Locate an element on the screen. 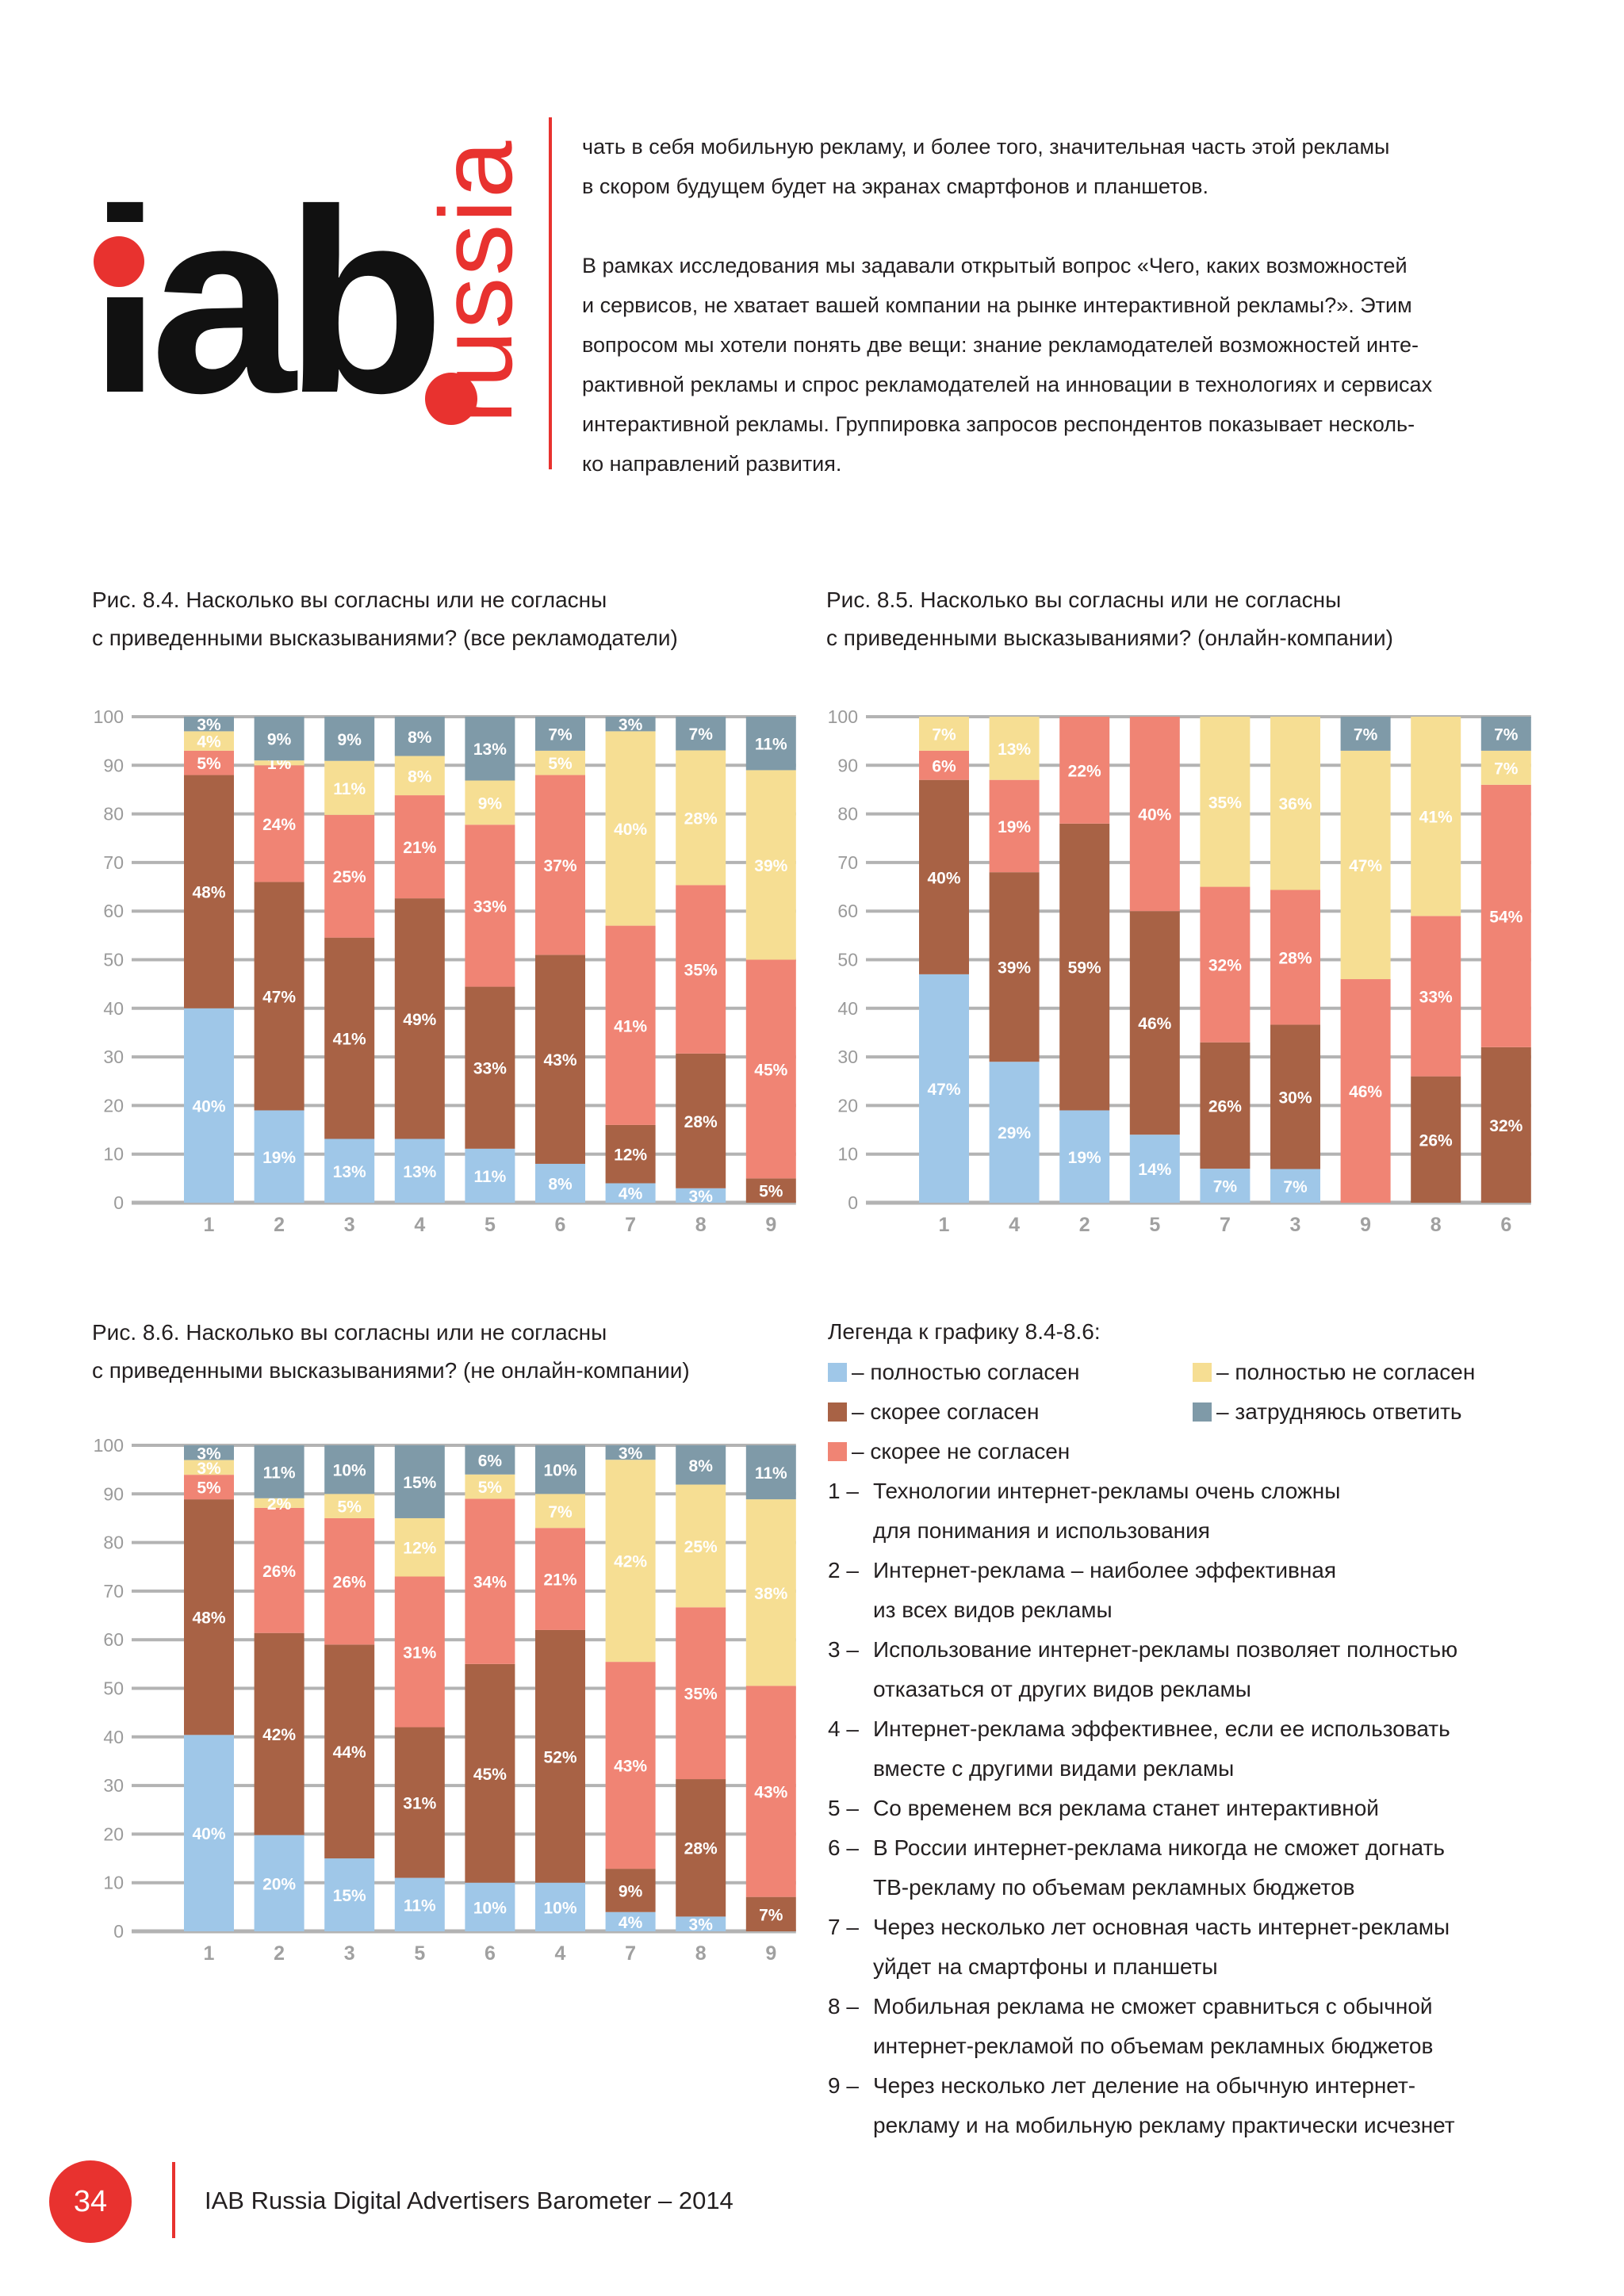 The image size is (1624, 2296). legend-label: – полностью не согласен is located at coordinates (1346, 1372).